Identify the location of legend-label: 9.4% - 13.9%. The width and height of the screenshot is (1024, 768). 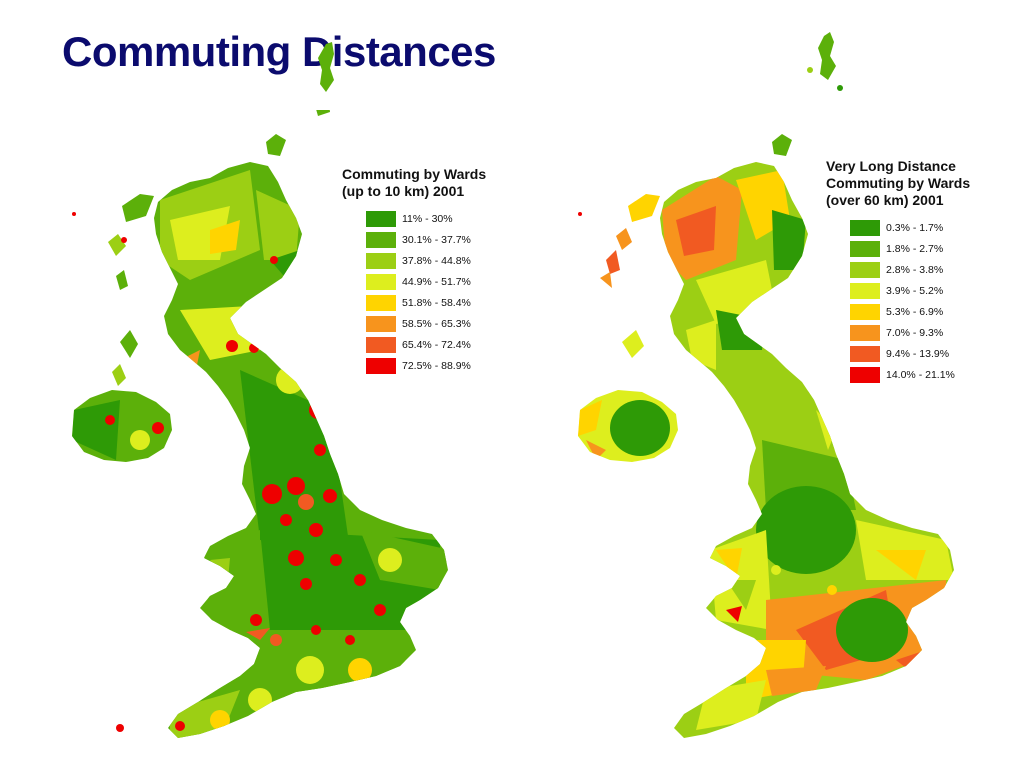
(918, 353).